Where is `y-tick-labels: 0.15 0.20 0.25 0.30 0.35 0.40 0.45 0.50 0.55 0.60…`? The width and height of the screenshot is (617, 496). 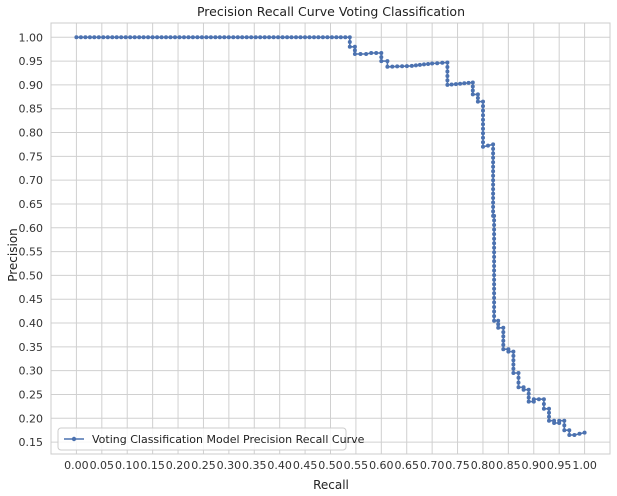
y-tick-labels: 0.15 0.20 0.25 0.30 0.35 0.40 0.45 0.50 0.55 0.60… is located at coordinates (31, 240).